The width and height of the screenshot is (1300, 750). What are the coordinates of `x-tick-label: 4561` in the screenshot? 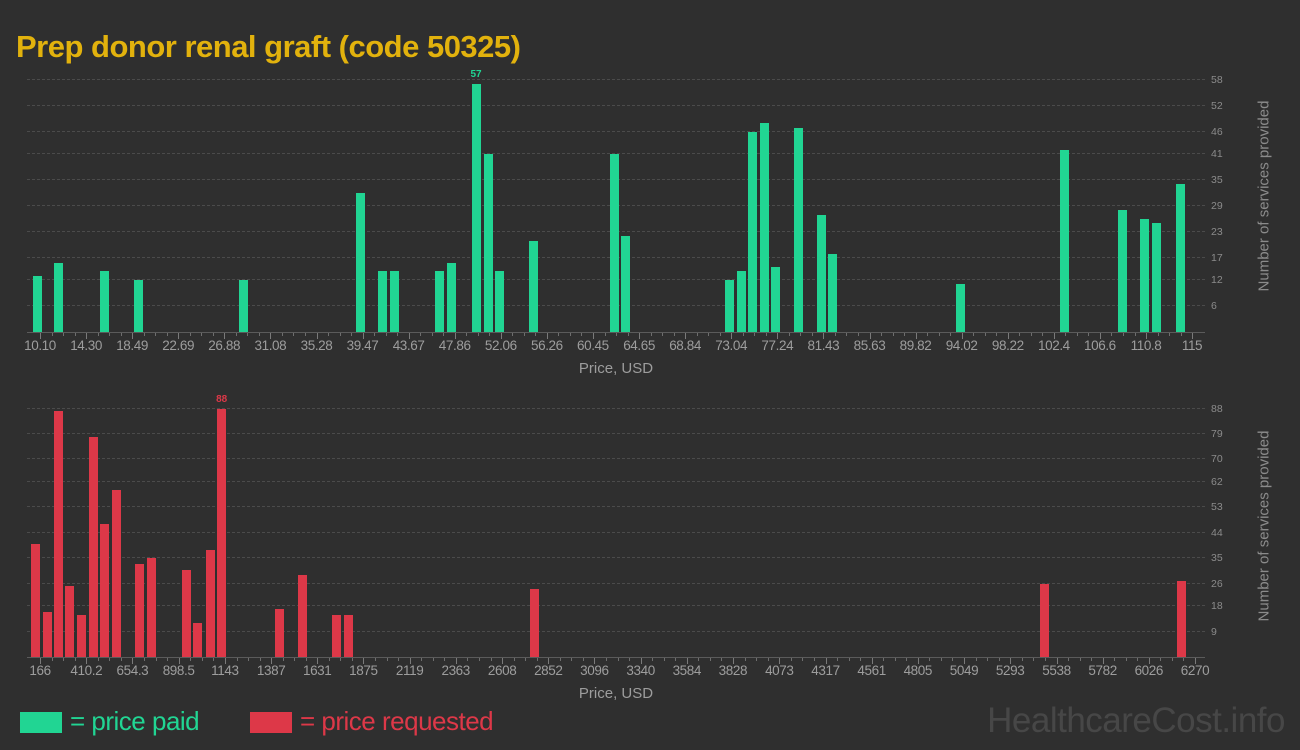 It's located at (871, 670).